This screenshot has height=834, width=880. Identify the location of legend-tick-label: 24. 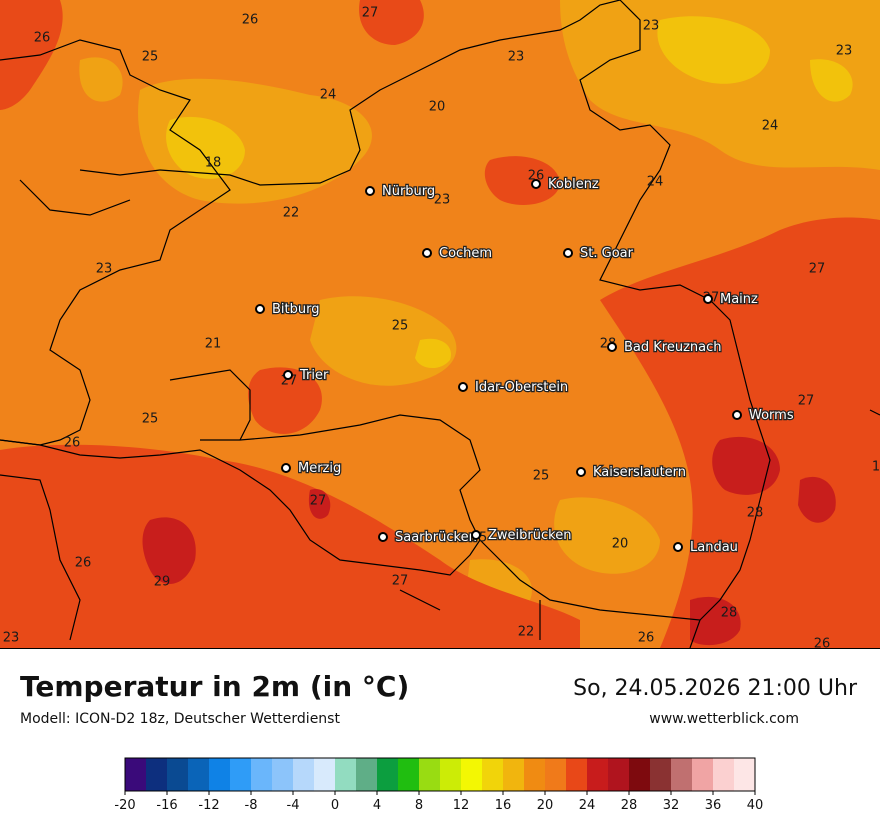
(587, 805).